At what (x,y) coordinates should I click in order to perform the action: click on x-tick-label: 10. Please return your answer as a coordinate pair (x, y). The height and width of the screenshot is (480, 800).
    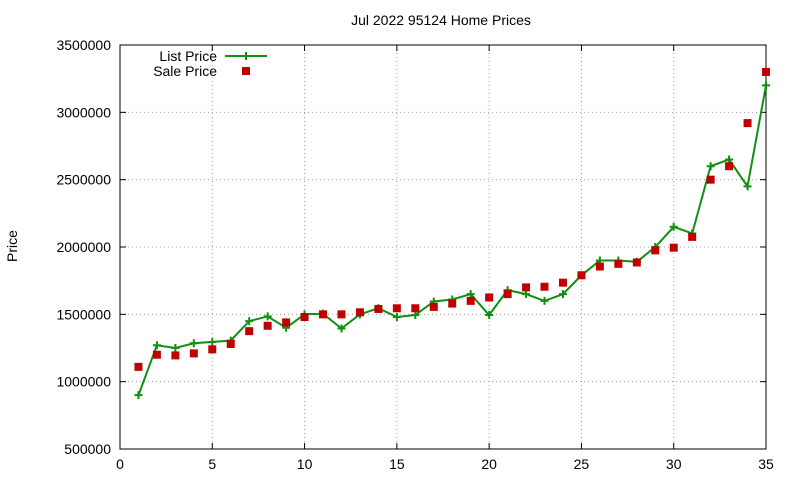
    Looking at the image, I should click on (305, 464).